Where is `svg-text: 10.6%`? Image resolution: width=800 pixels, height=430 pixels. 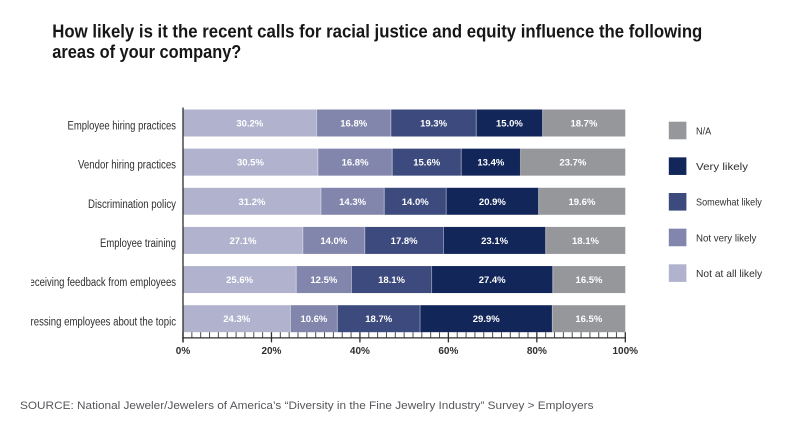
svg-text: 10.6% is located at coordinates (313, 319).